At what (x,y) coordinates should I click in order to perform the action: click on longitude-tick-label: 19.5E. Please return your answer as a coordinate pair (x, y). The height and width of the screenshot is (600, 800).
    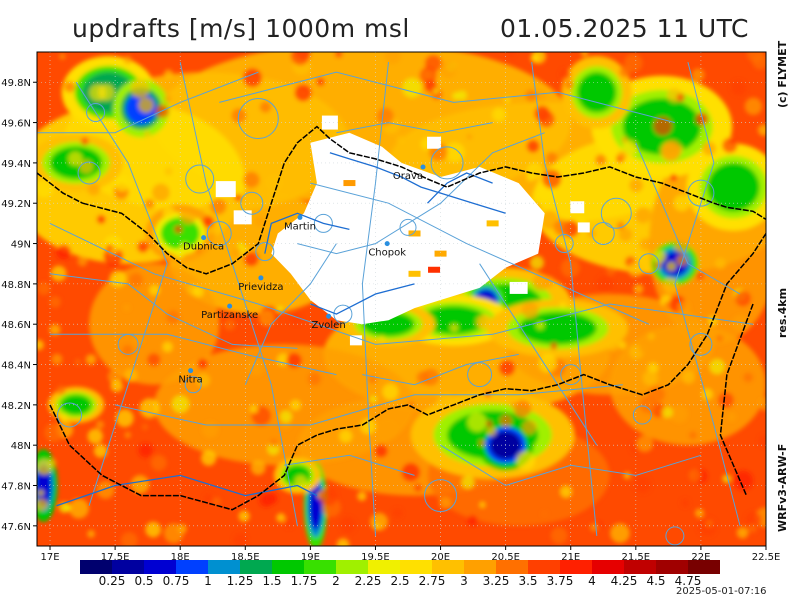
    Looking at the image, I should click on (375, 556).